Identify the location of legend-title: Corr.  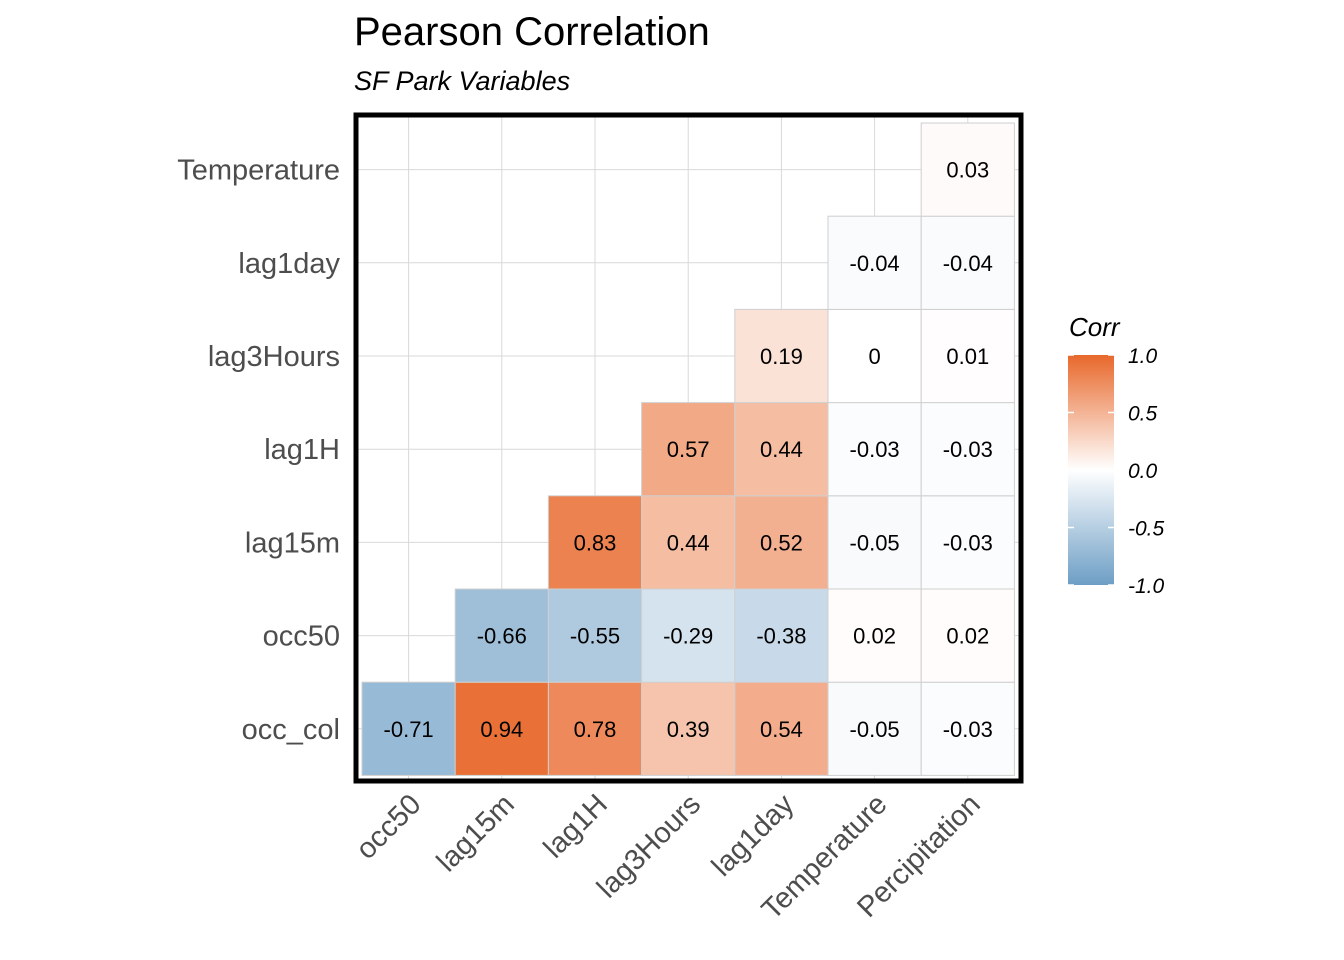
(1095, 327).